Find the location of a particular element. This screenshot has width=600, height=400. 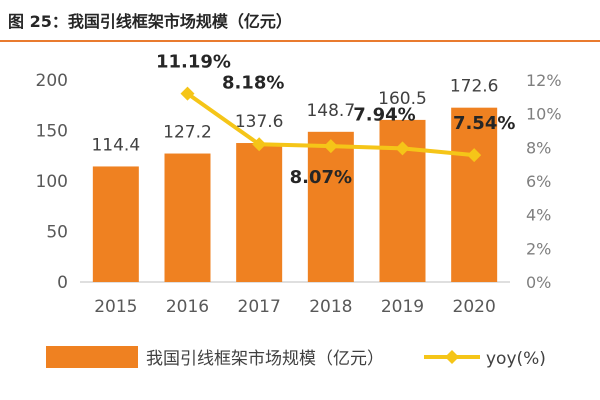

y-left-tick-label: 0 is located at coordinates (62, 283).